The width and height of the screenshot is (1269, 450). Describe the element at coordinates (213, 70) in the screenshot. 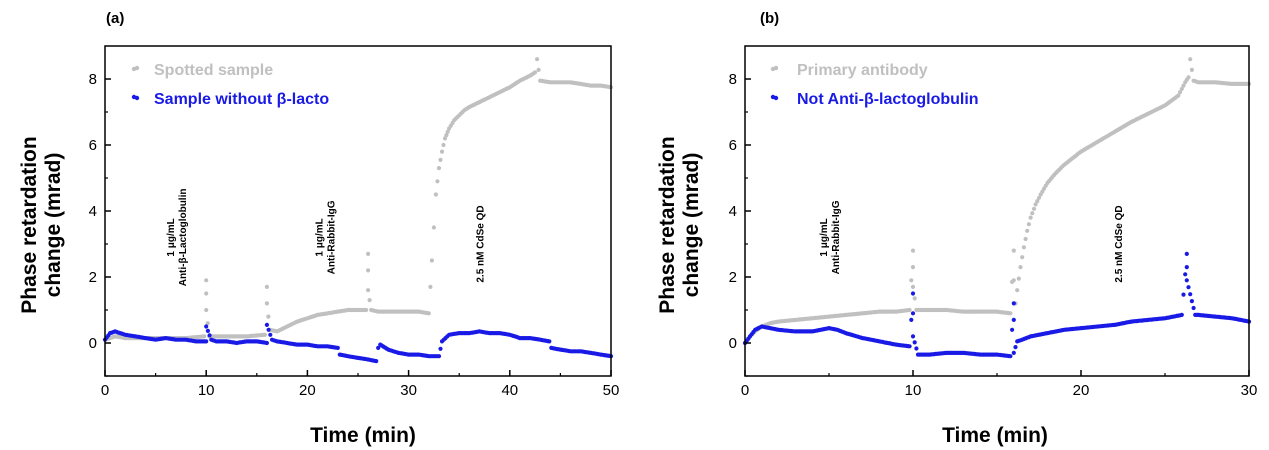

I see `legend-label-spotted-sample: Spotted sample` at that location.